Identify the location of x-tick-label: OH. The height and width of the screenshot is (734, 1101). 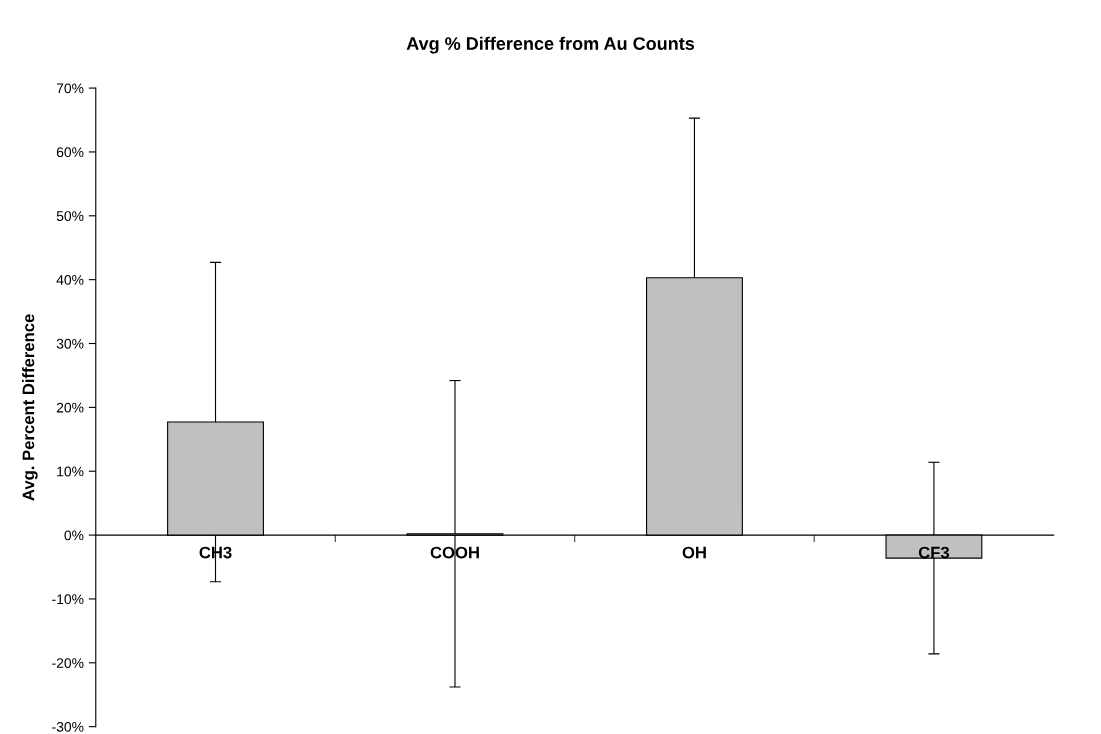
(694, 552).